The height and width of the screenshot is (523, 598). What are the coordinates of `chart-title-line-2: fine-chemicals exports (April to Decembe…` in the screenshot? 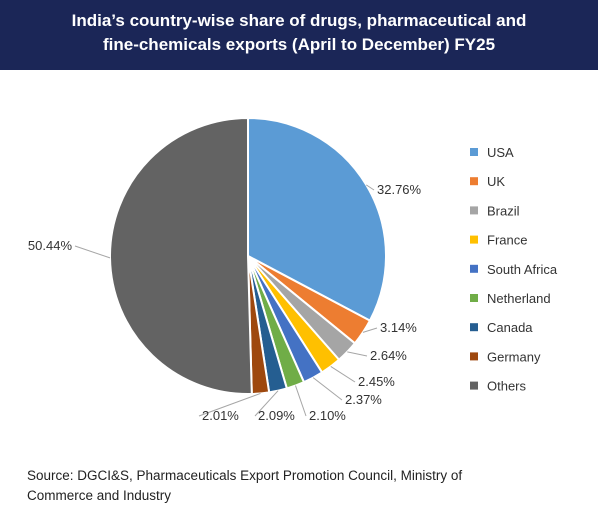 It's located at (299, 44).